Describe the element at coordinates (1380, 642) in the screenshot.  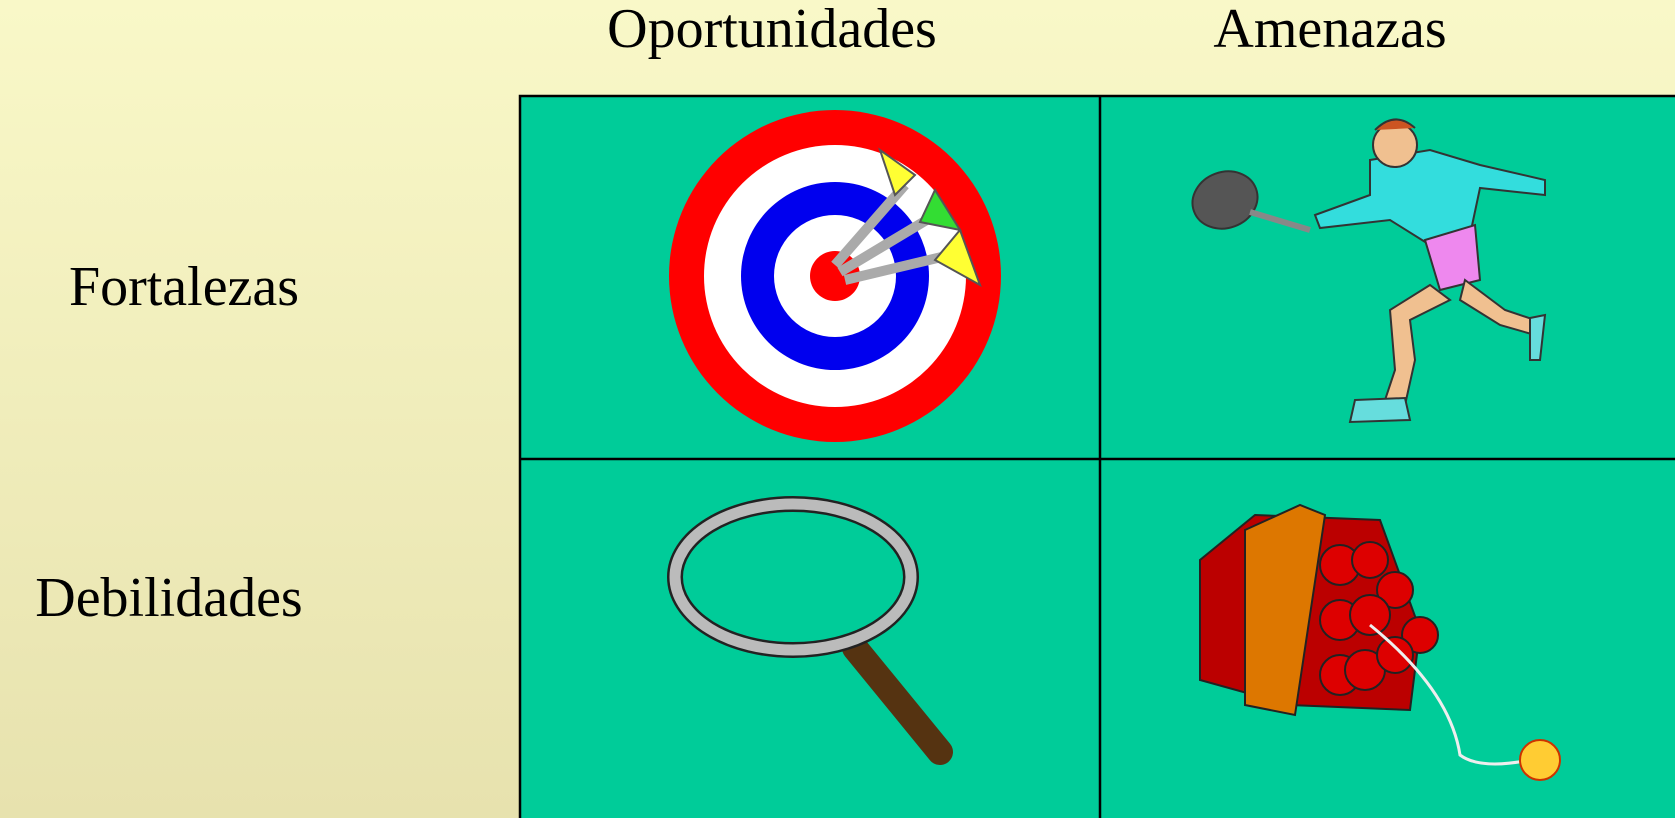
I see `dynamite-icon` at that location.